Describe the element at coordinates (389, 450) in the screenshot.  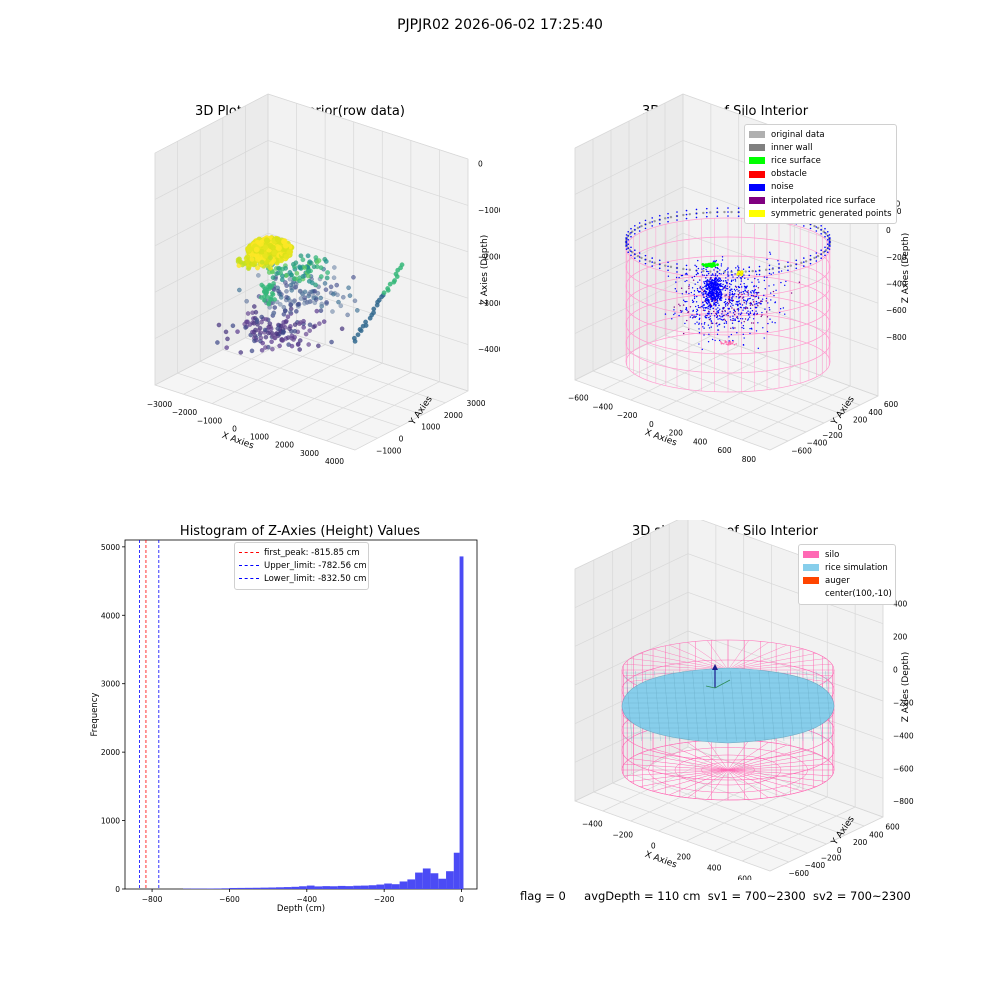
I see `y-tick-label: −1000` at that location.